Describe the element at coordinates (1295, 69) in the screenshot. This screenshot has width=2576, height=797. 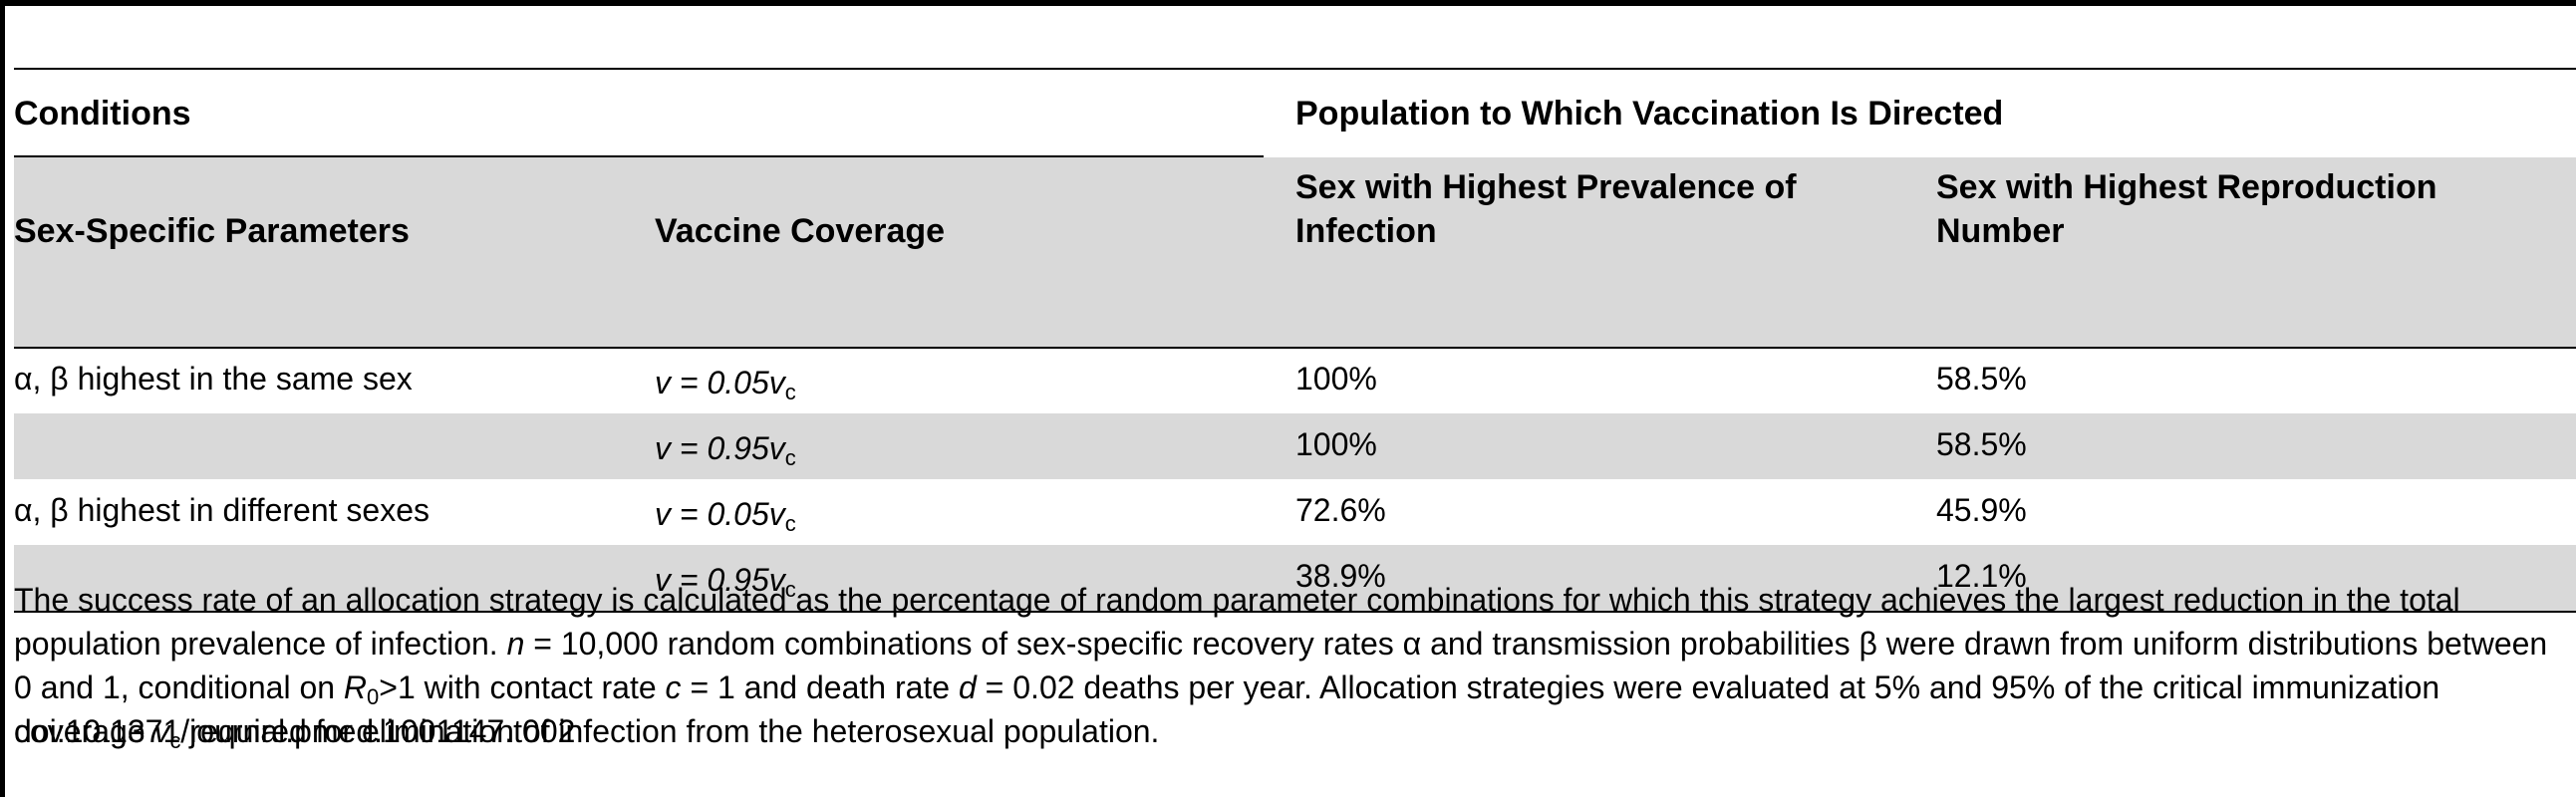
I see `table-top-rule` at that location.